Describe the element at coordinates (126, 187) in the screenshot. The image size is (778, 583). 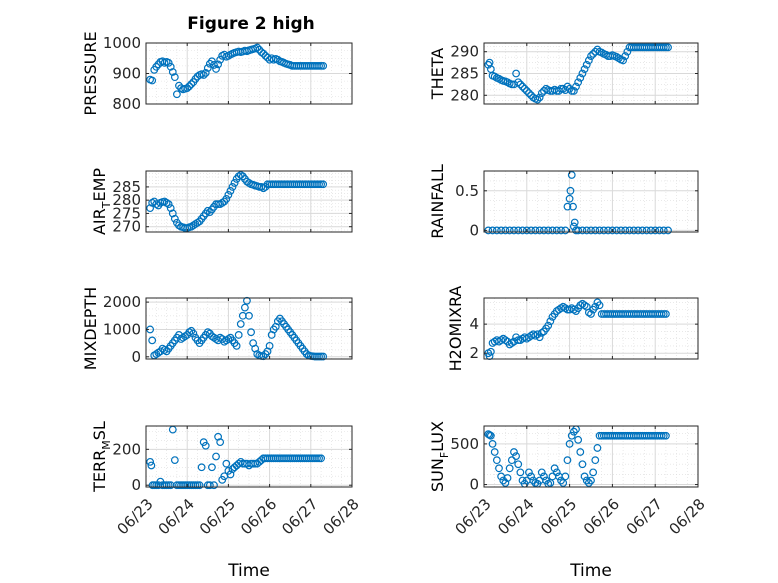
I see `y-tick-label: 285` at that location.